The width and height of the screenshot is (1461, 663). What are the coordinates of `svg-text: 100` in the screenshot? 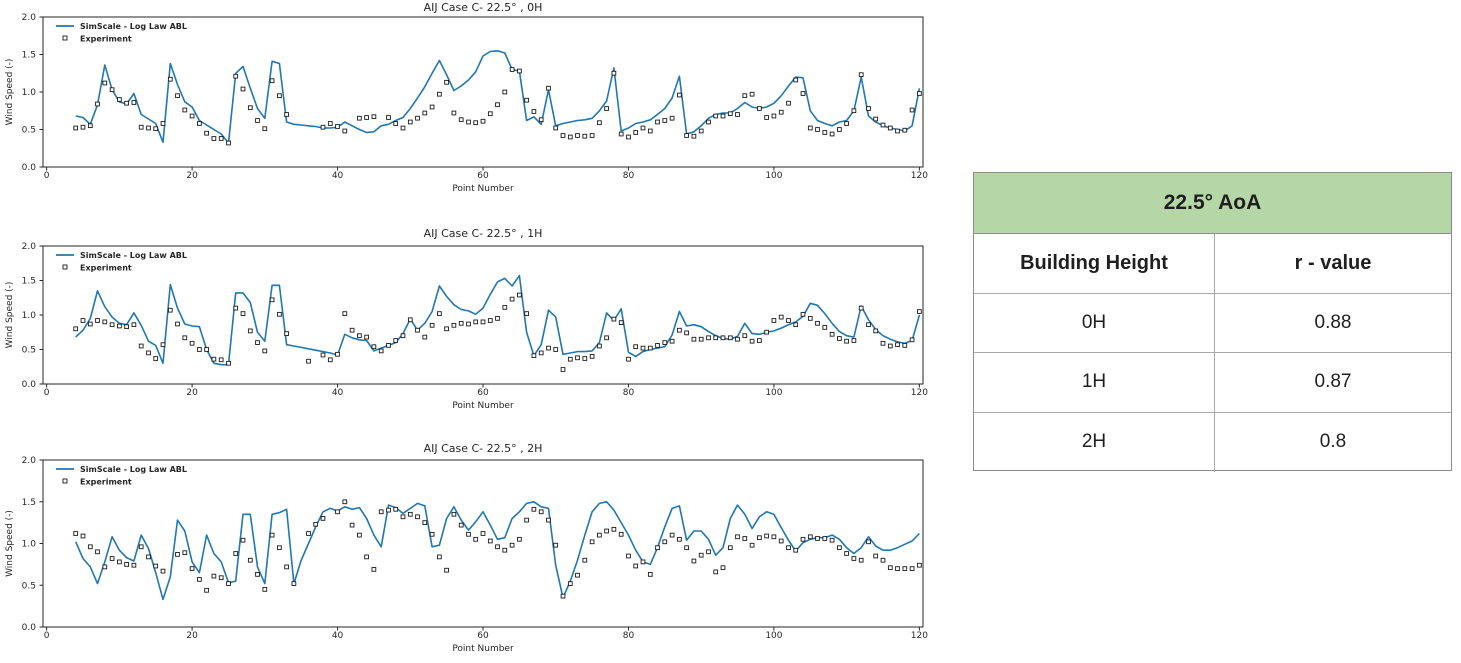 It's located at (773, 393).